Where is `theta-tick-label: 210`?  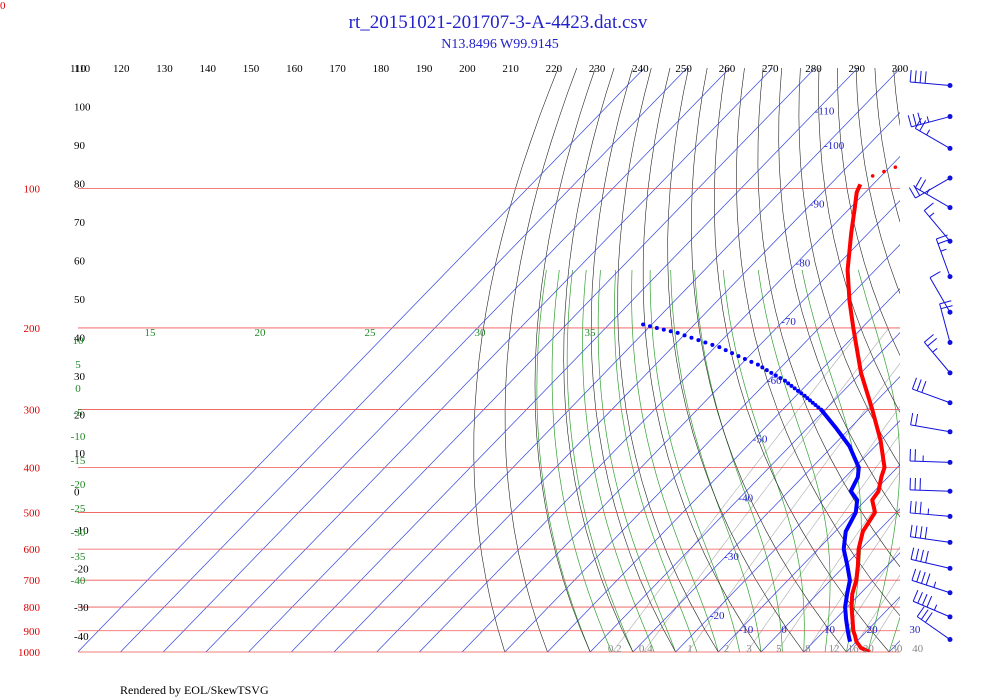 theta-tick-label: 210 is located at coordinates (510, 69).